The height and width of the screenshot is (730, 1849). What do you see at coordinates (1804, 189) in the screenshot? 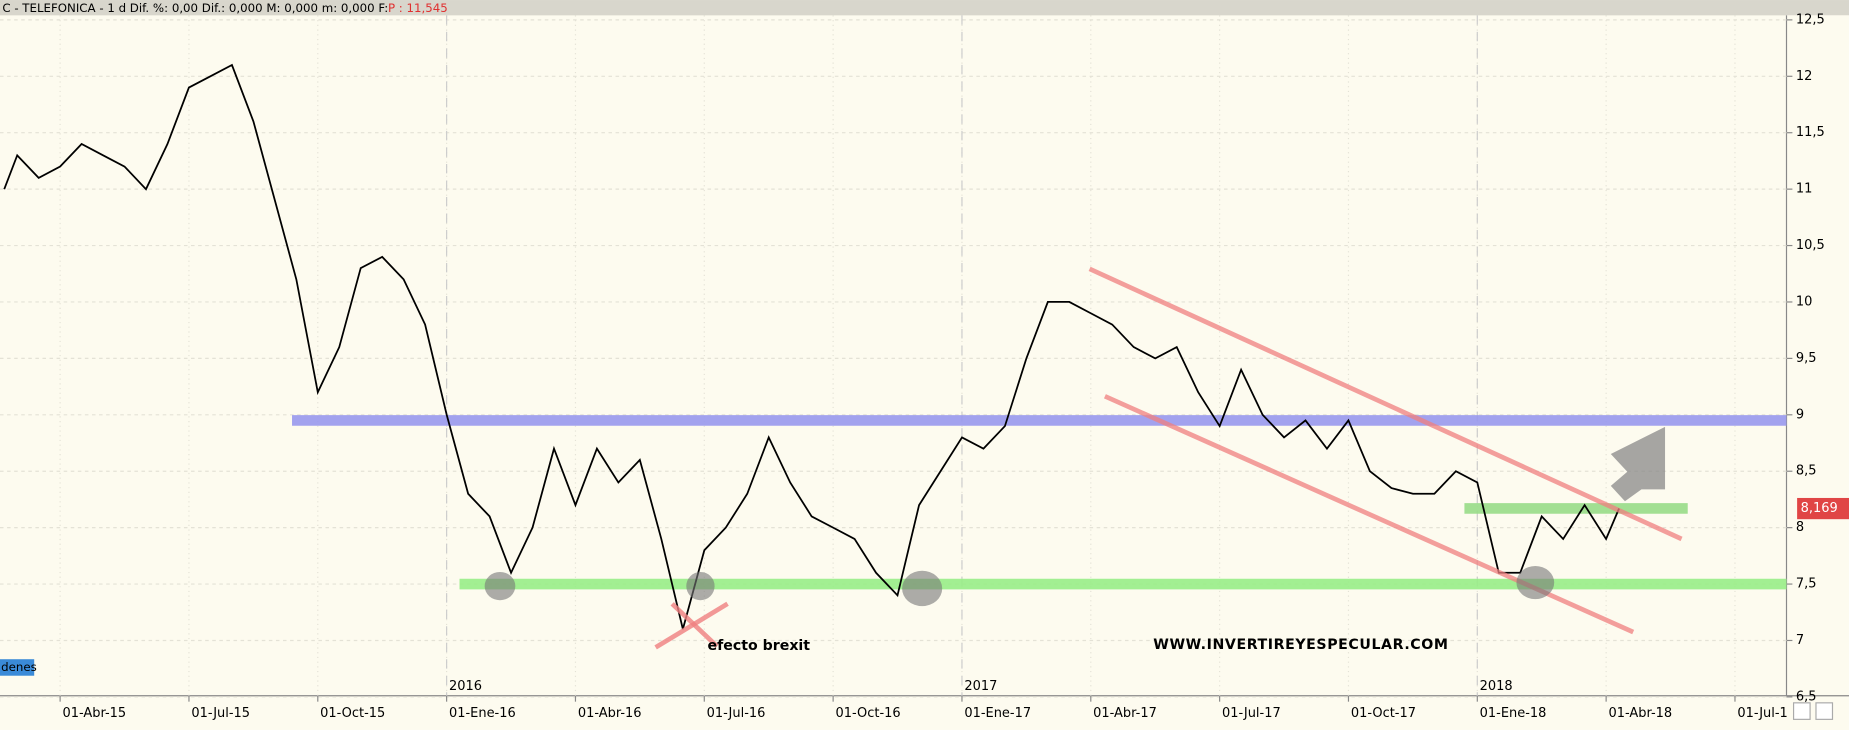
I see `y-tick-label: 11` at bounding box center [1804, 189].